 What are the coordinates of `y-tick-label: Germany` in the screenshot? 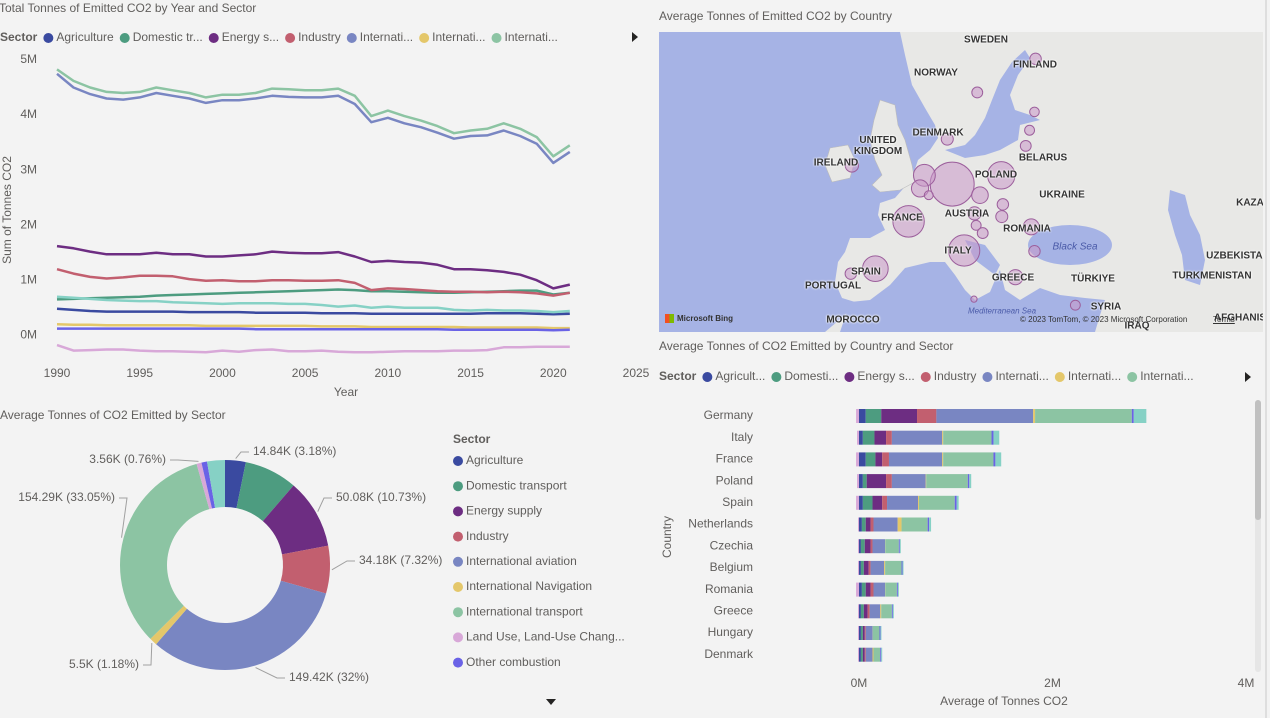 It's located at (728, 415).